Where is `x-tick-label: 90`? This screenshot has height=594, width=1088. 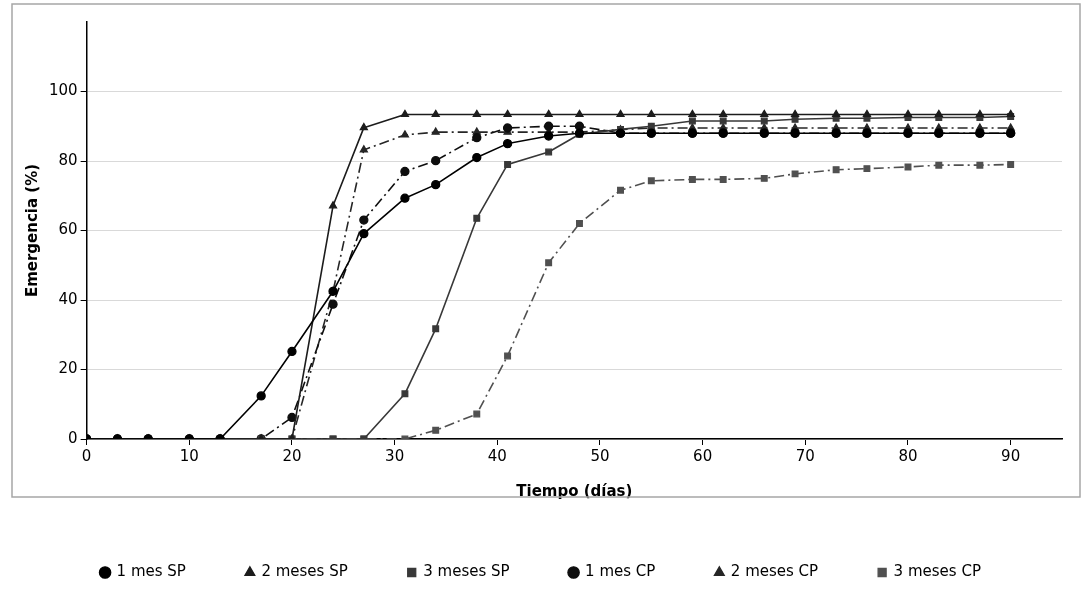 x-tick-label: 90 is located at coordinates (1011, 455).